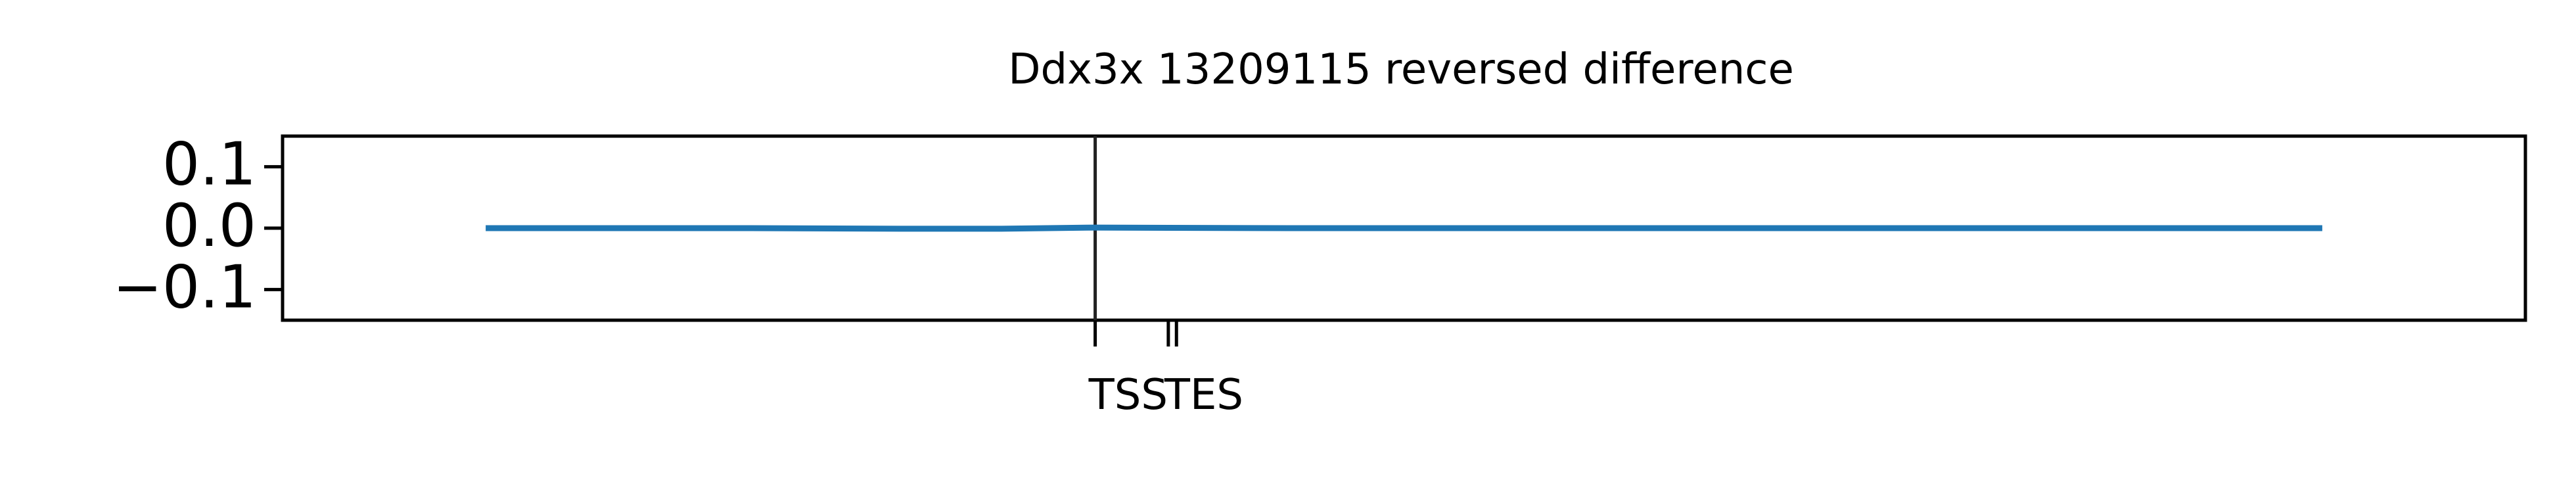 This screenshot has width=2576, height=478. I want to click on series-line, so click(1404, 228).